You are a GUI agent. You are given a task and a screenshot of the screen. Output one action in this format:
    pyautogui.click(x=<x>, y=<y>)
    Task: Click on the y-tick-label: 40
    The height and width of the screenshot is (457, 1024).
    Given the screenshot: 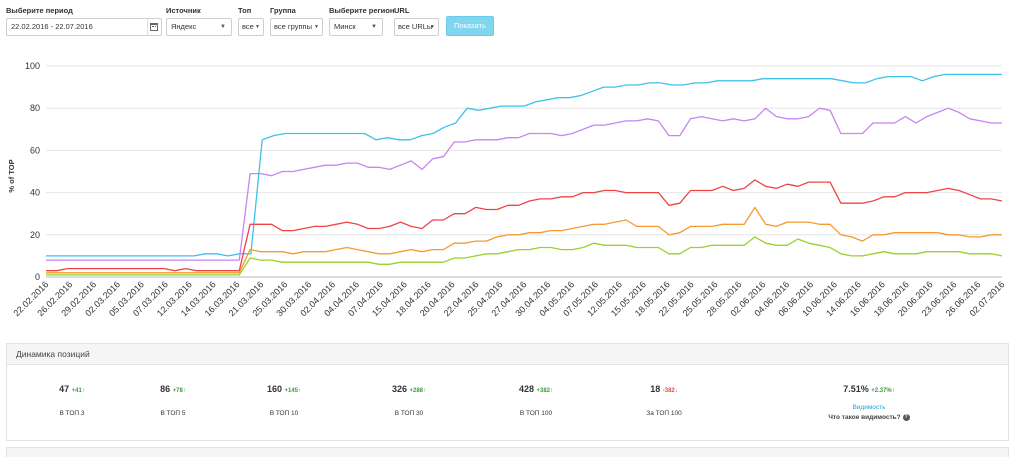 What is the action you would take?
    pyautogui.click(x=35, y=193)
    